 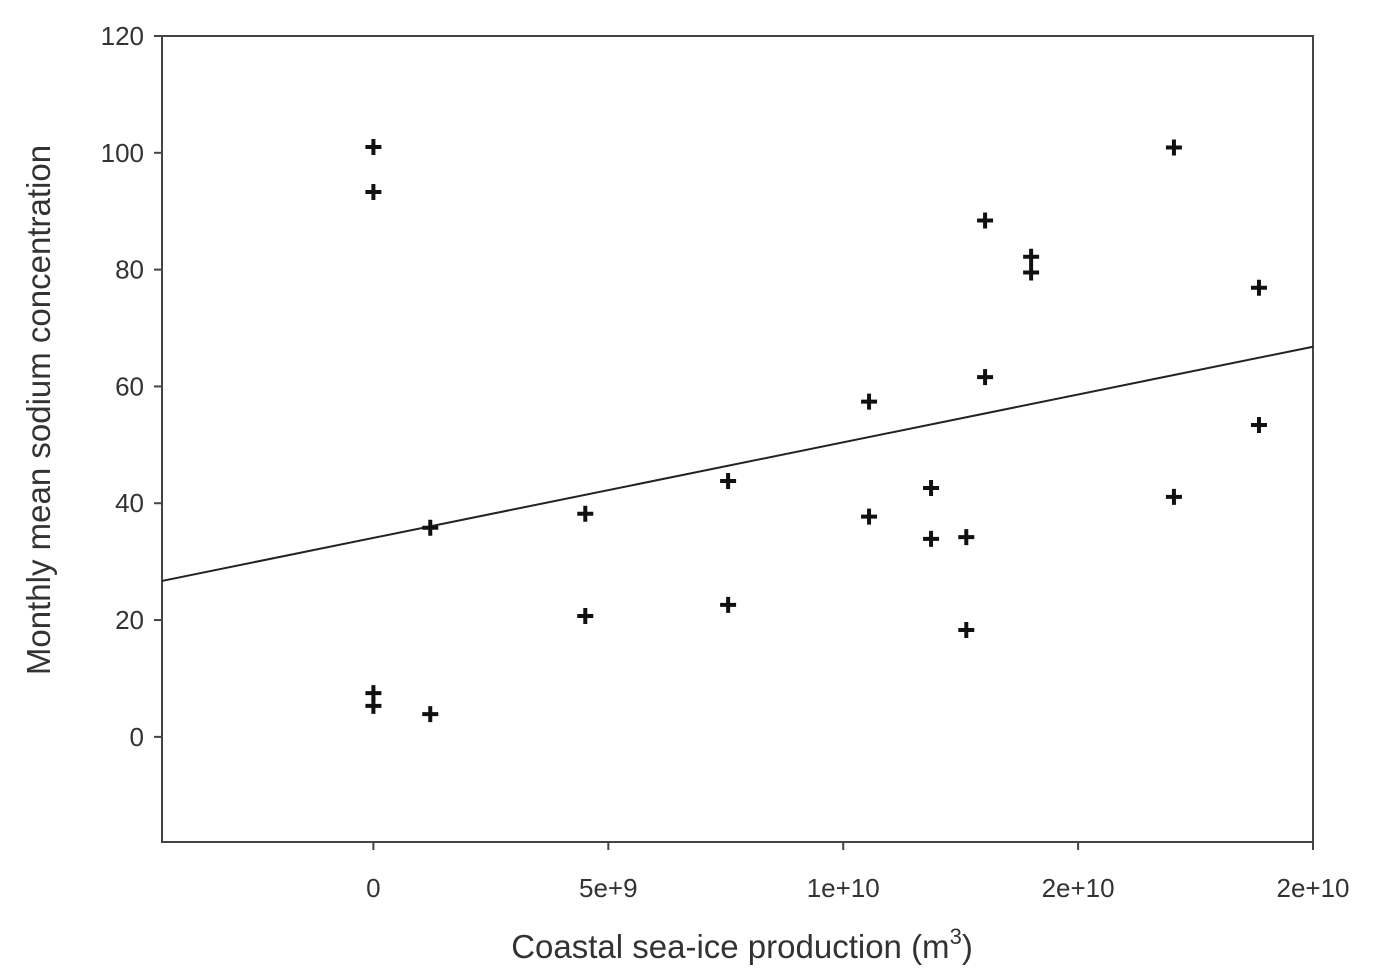 I want to click on y-tick-label: 80, so click(x=129, y=270).